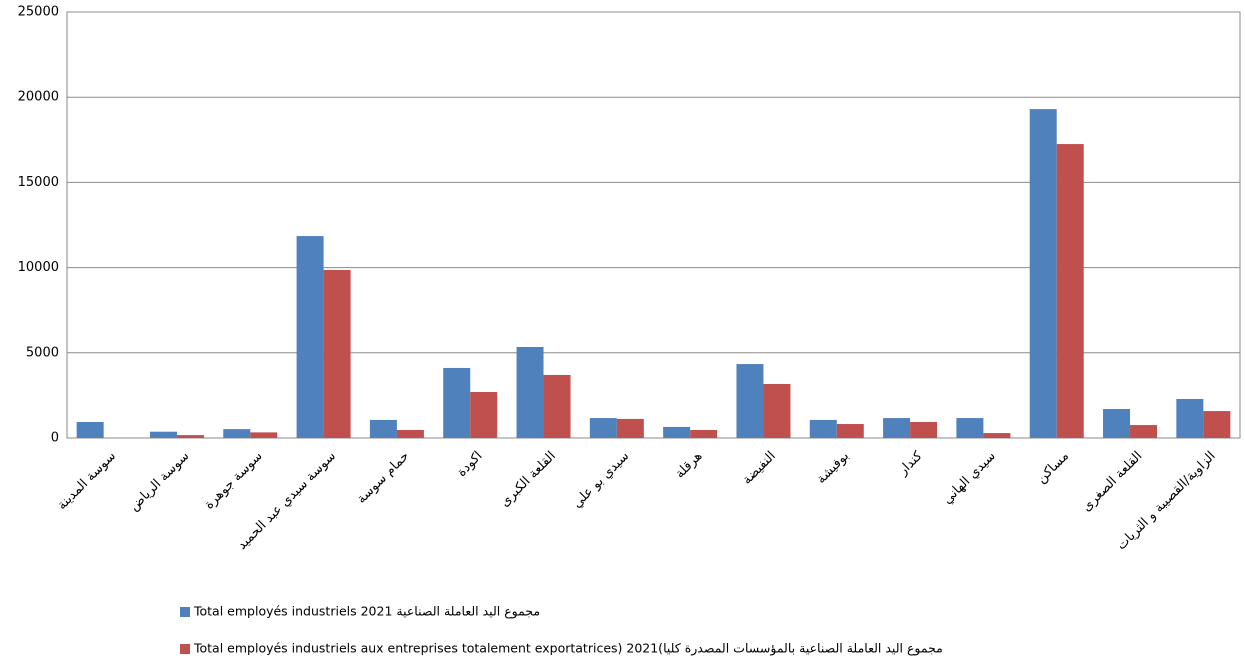  What do you see at coordinates (601, 480) in the screenshot?
I see `x-tick-label: سيدي بو علي` at bounding box center [601, 480].